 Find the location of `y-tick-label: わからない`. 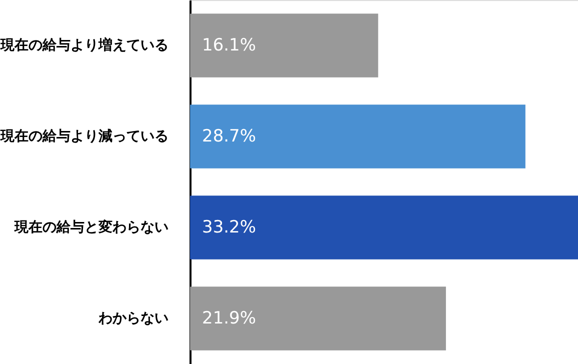

y-tick-label: わからない is located at coordinates (133, 318).